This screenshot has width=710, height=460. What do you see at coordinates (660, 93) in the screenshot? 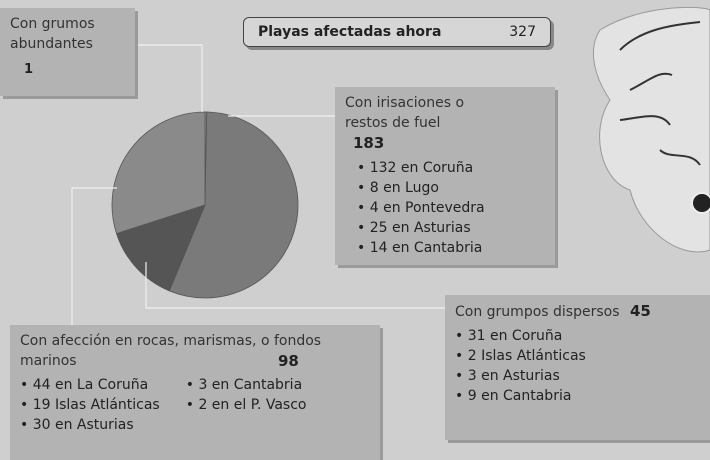
I see `map-coast` at bounding box center [660, 93].